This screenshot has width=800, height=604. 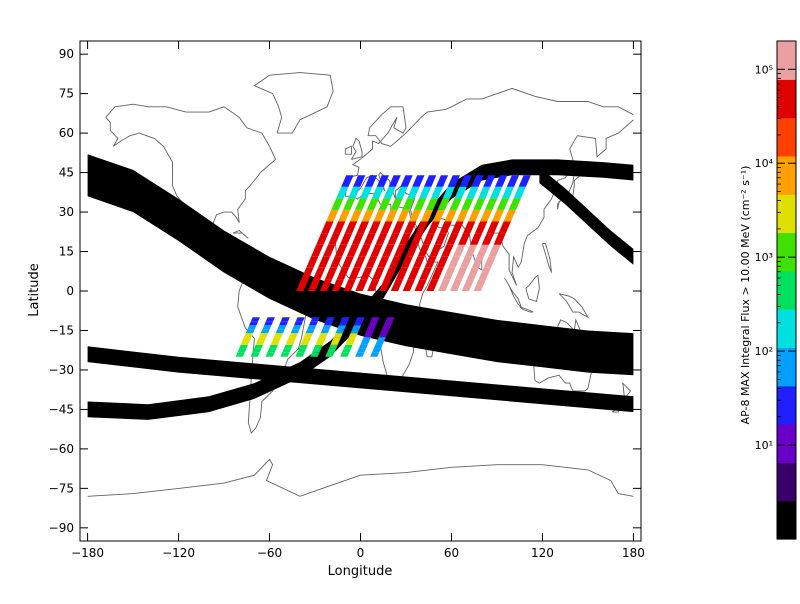 What do you see at coordinates (66, 173) in the screenshot?
I see `y-tick-label: 45` at bounding box center [66, 173].